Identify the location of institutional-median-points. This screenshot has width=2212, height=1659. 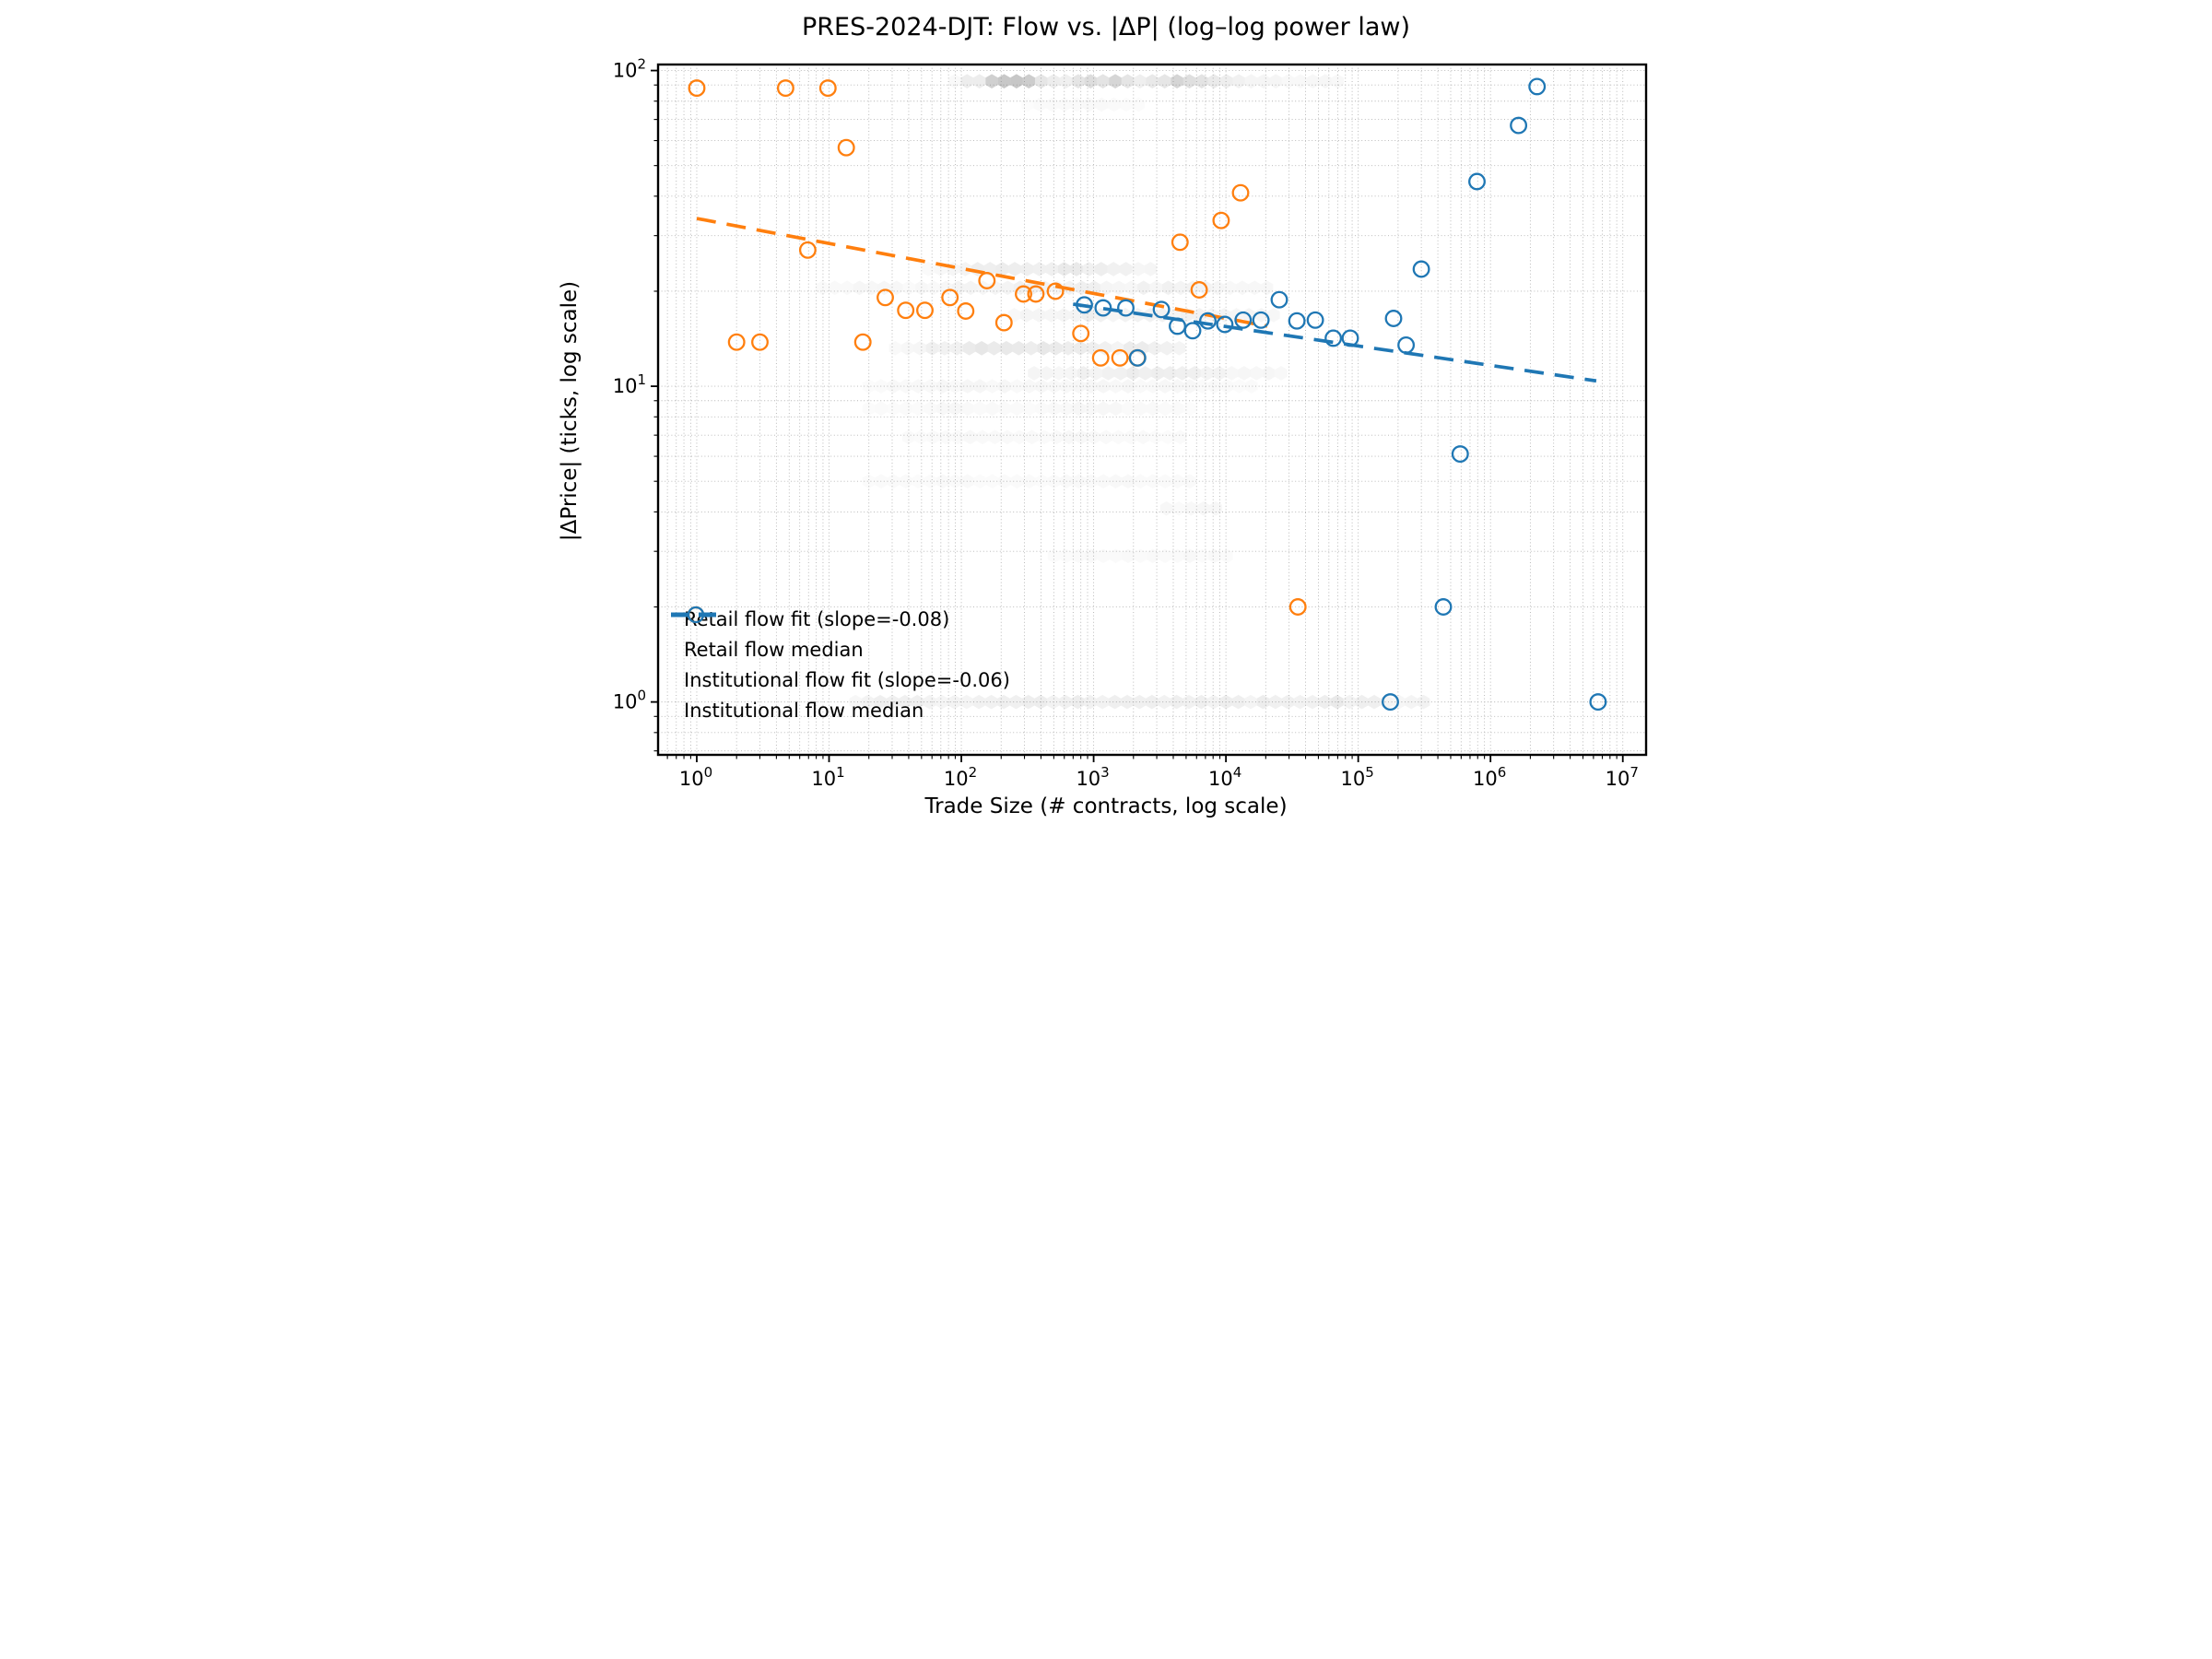
(1341, 394).